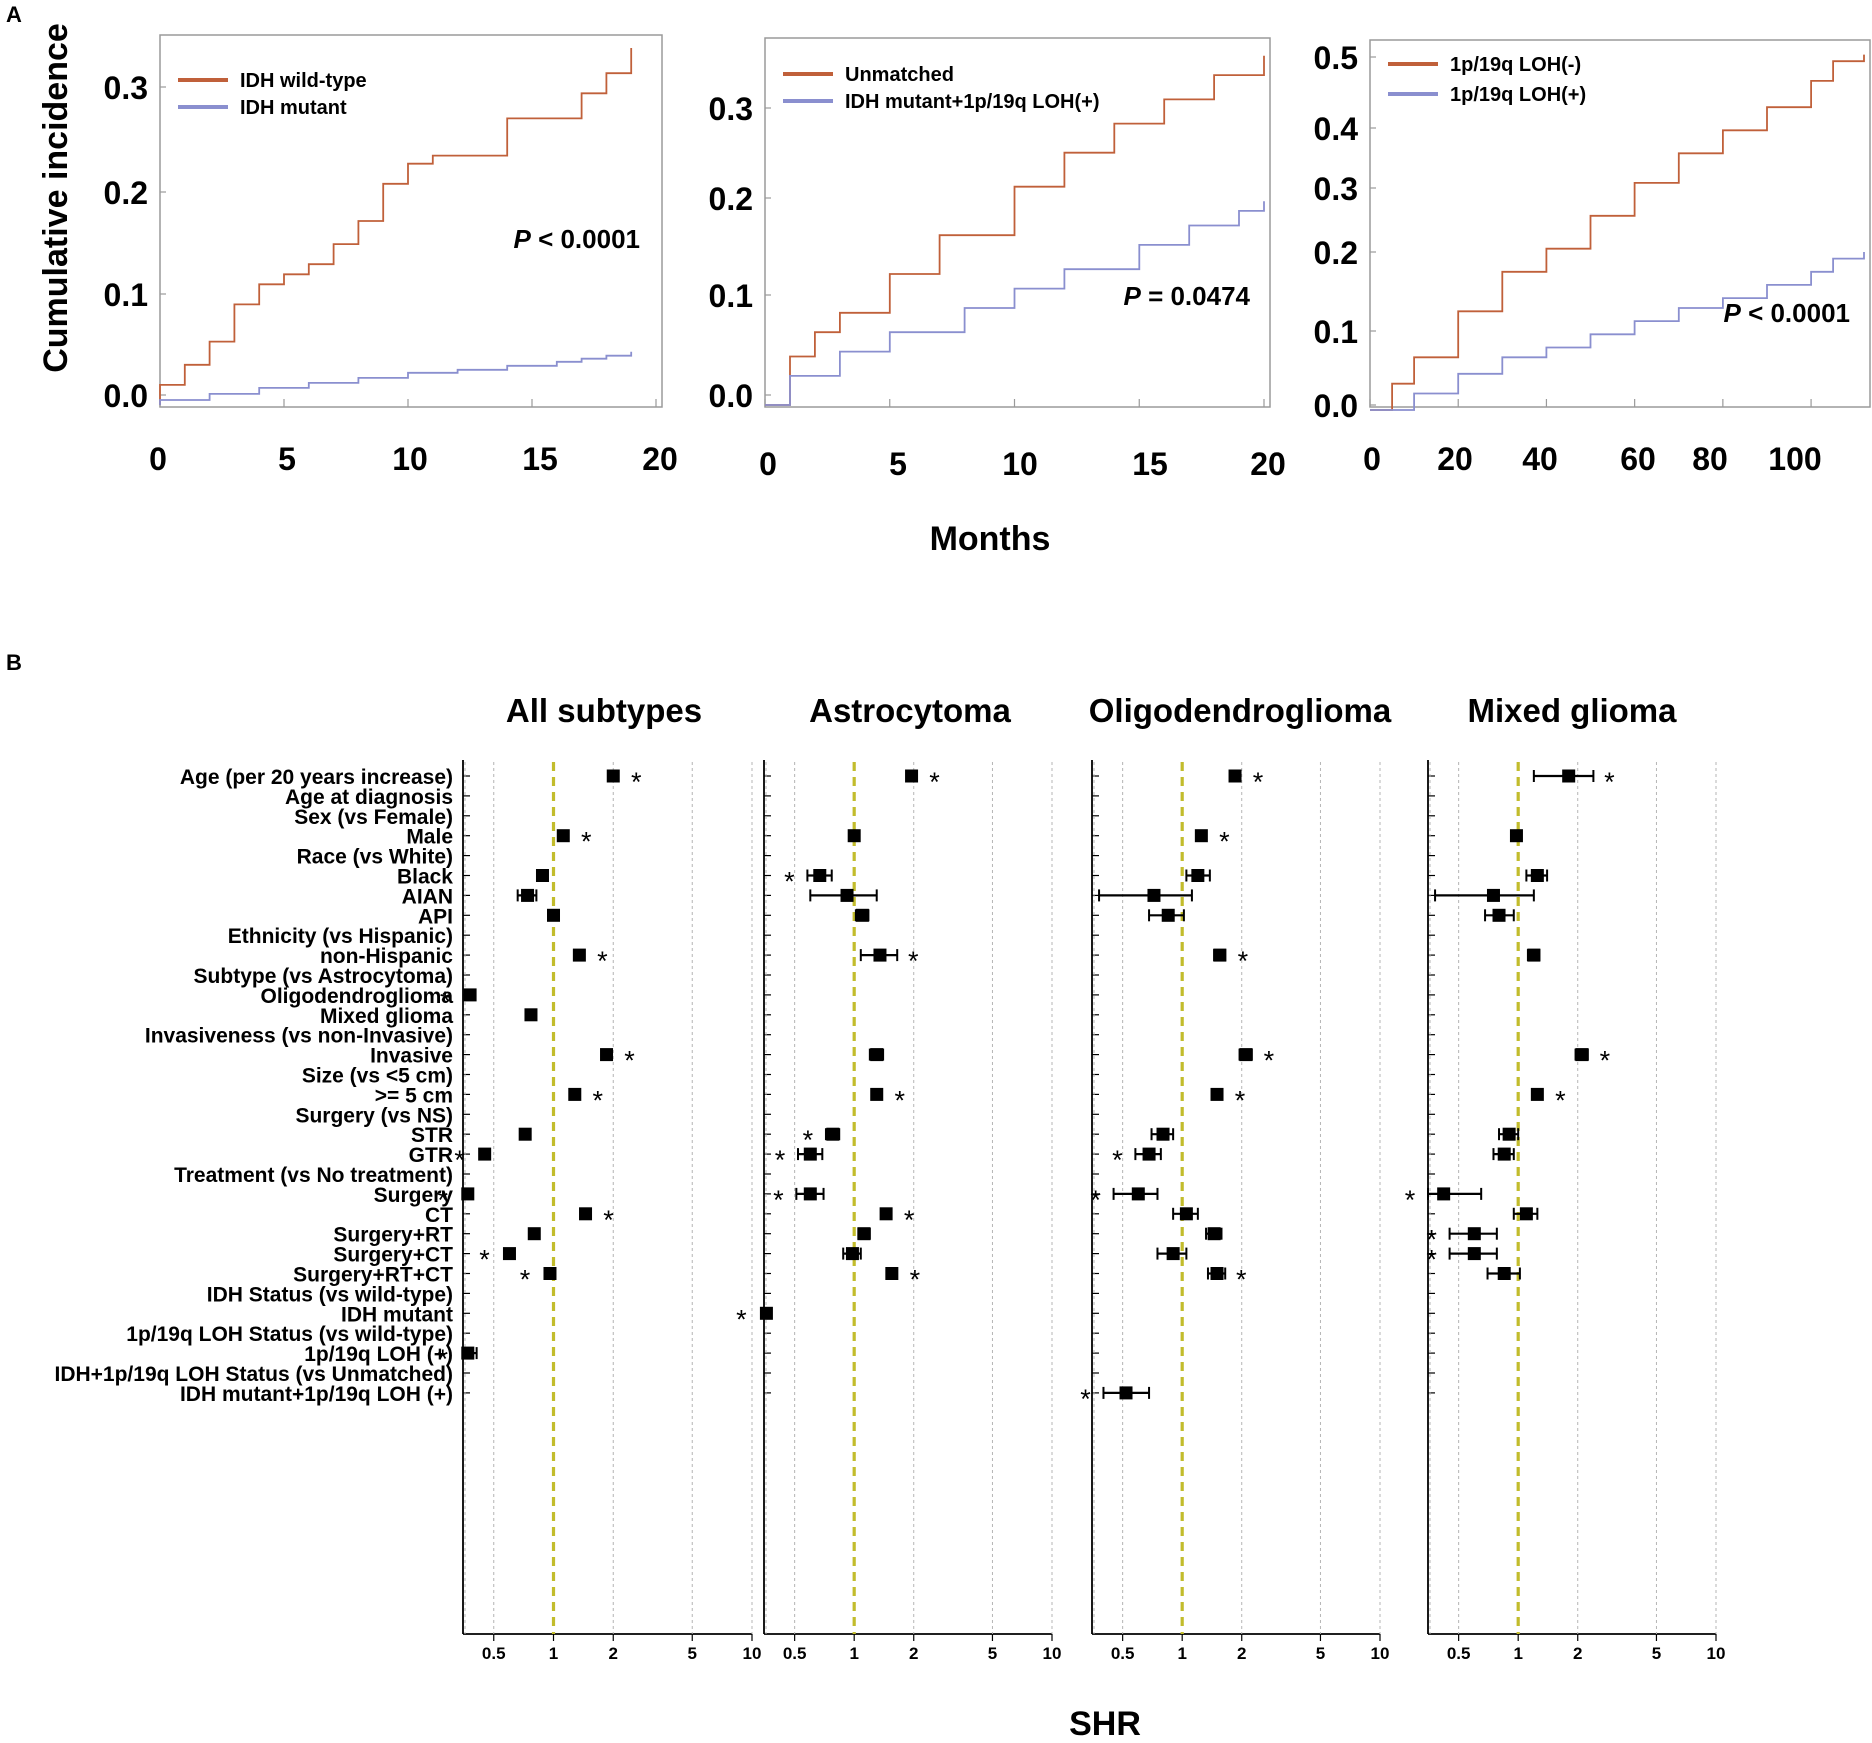 This screenshot has height=1743, width=1872. Describe the element at coordinates (898, 1177) in the screenshot. I see `forest-panel-2: Astrocytoma 0.5 1 2 5 10 * * * * * * * * * *` at that location.